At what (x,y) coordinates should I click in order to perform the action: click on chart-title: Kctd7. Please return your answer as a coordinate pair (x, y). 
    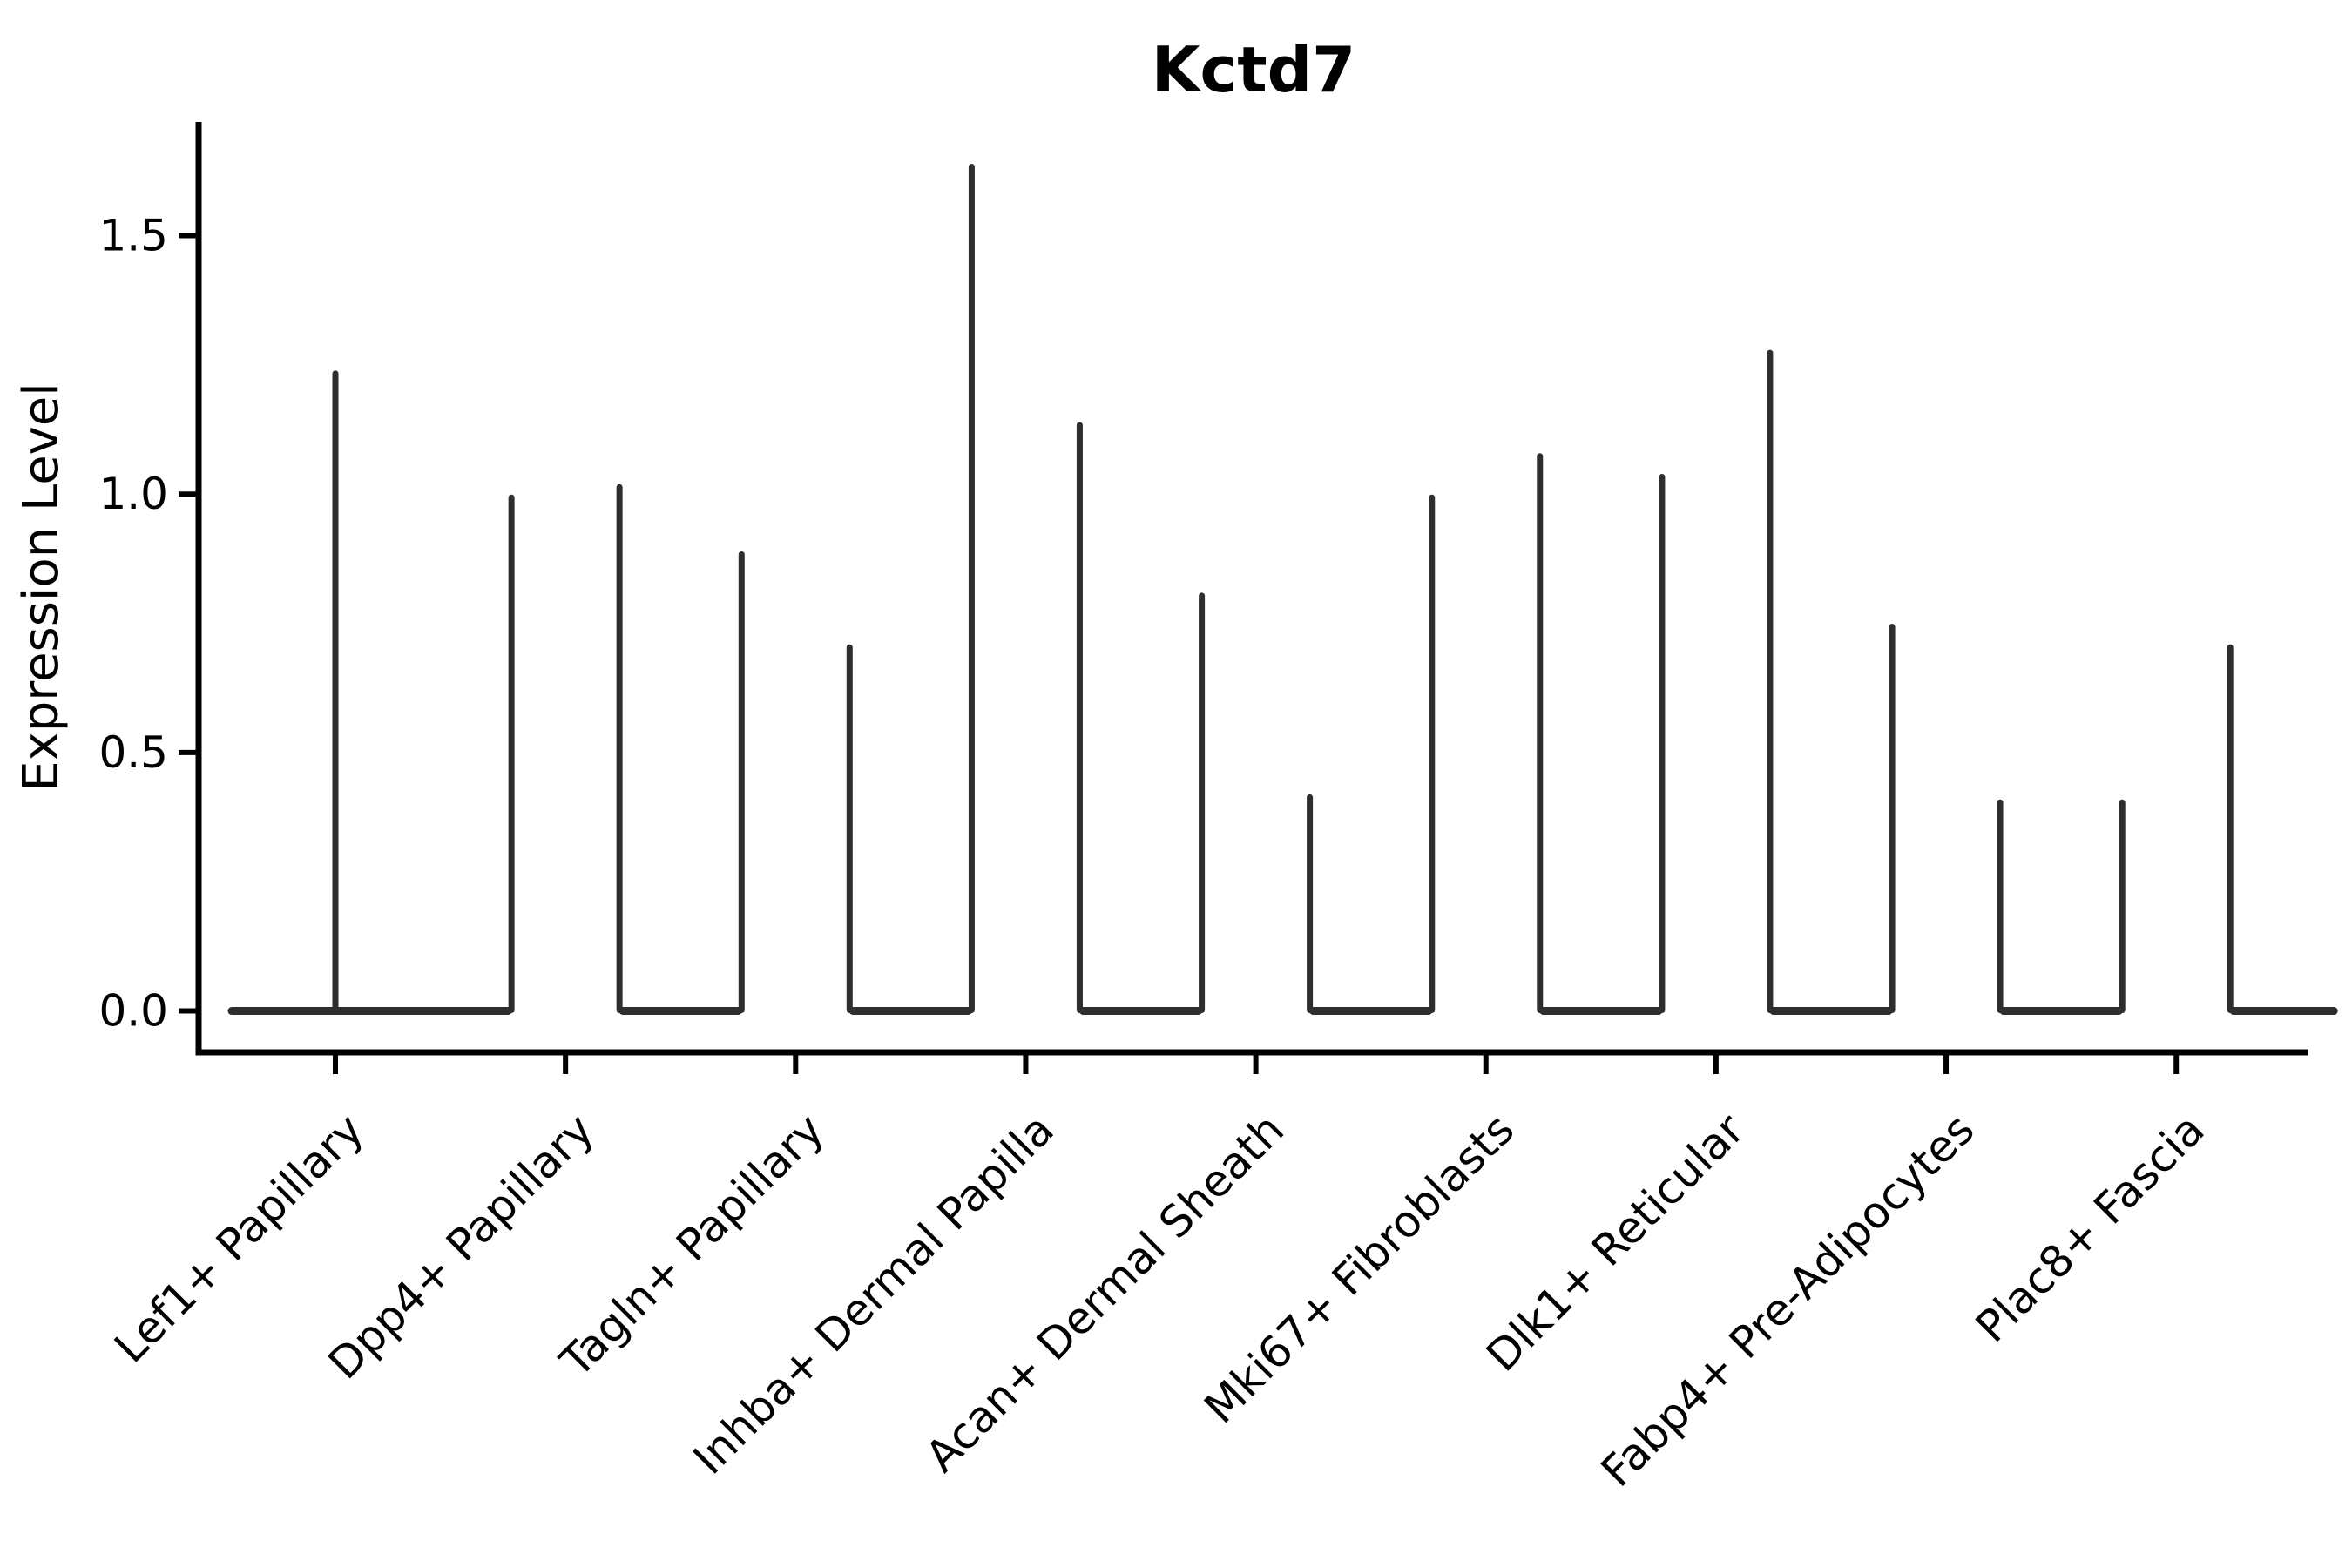
    Looking at the image, I should click on (1254, 69).